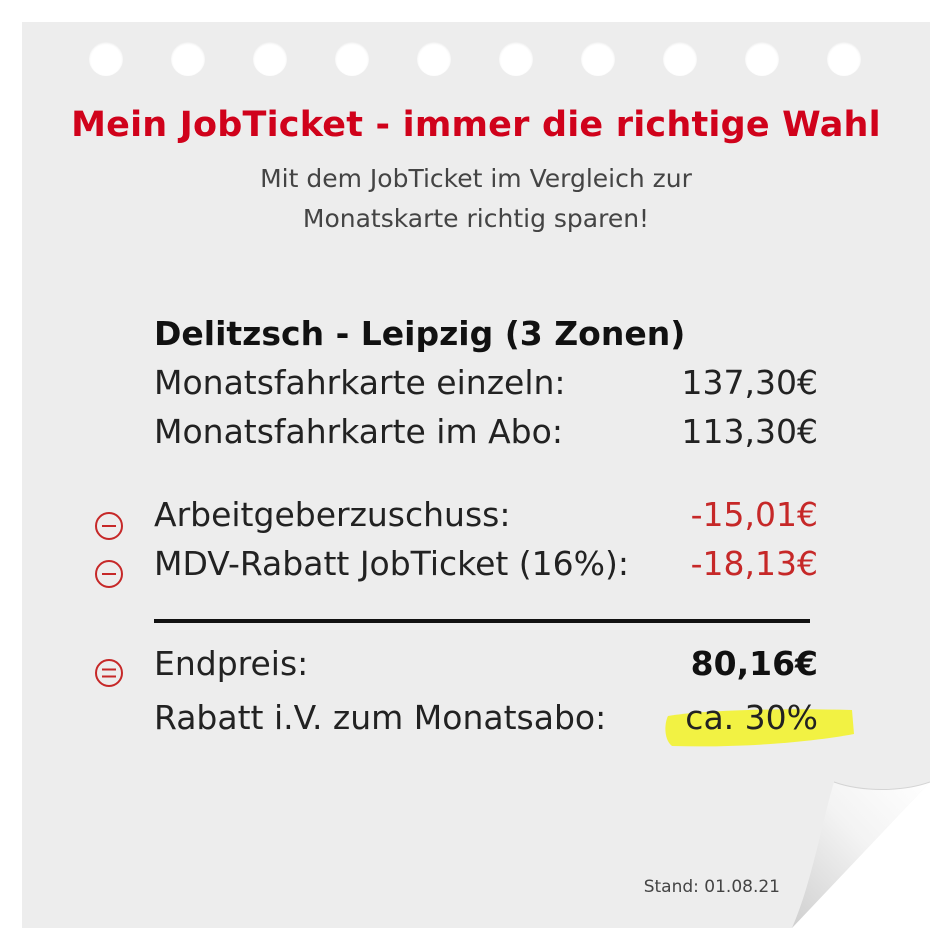  What do you see at coordinates (476, 218) in the screenshot?
I see `subtitle-line-2: Monatskarte richtig sparen!` at bounding box center [476, 218].